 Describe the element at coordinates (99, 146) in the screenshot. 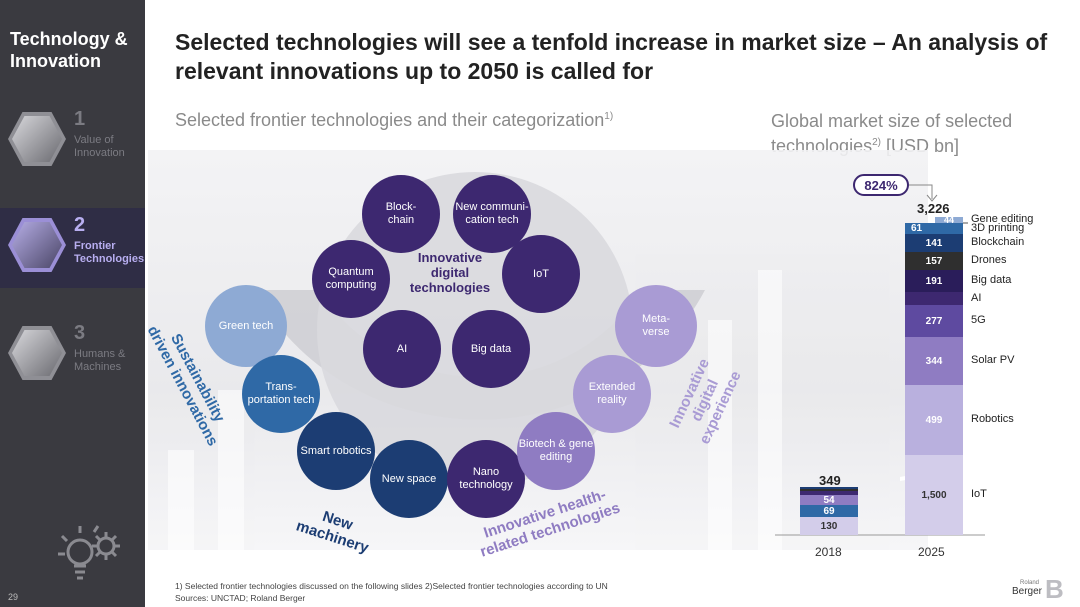

I see `sidebar-item-label: Value of Innovation` at that location.